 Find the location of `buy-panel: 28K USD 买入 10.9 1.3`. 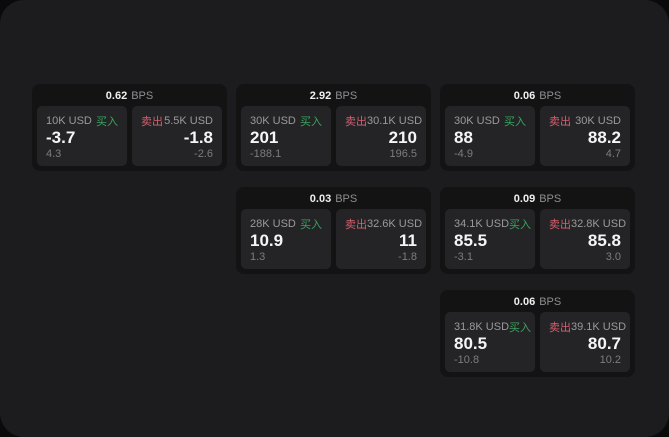

buy-panel: 28K USD 买入 10.9 1.3 is located at coordinates (286, 239).